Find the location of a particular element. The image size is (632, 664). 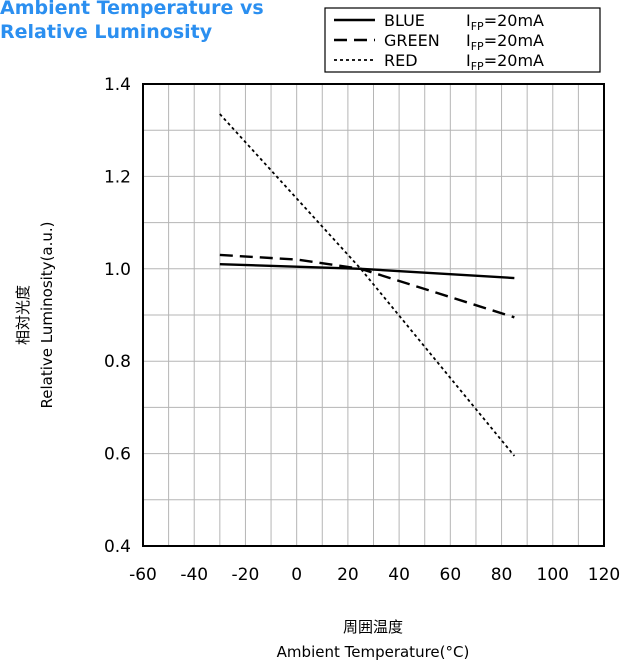

x-tick-label: 0 is located at coordinates (296, 575).